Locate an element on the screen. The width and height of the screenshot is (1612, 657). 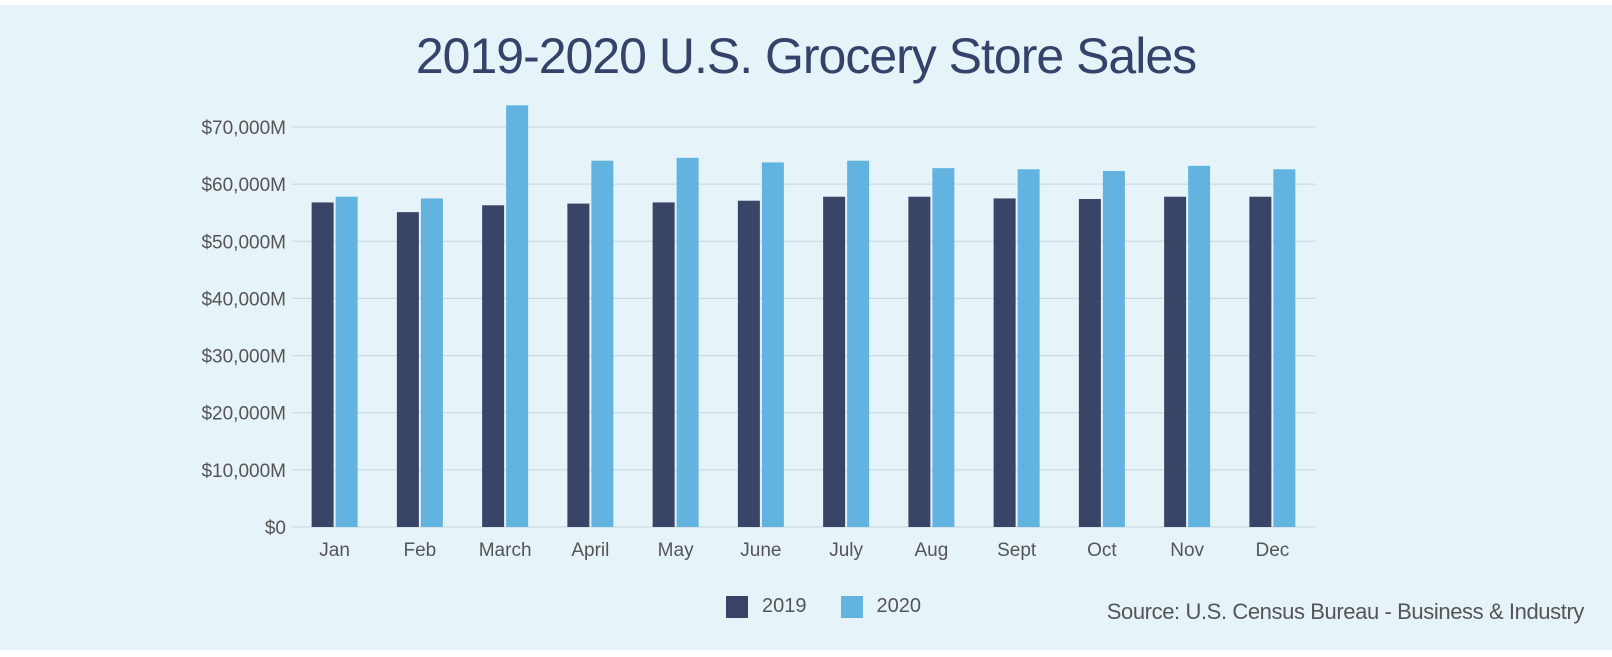
bar-2019-july is located at coordinates (834, 361).